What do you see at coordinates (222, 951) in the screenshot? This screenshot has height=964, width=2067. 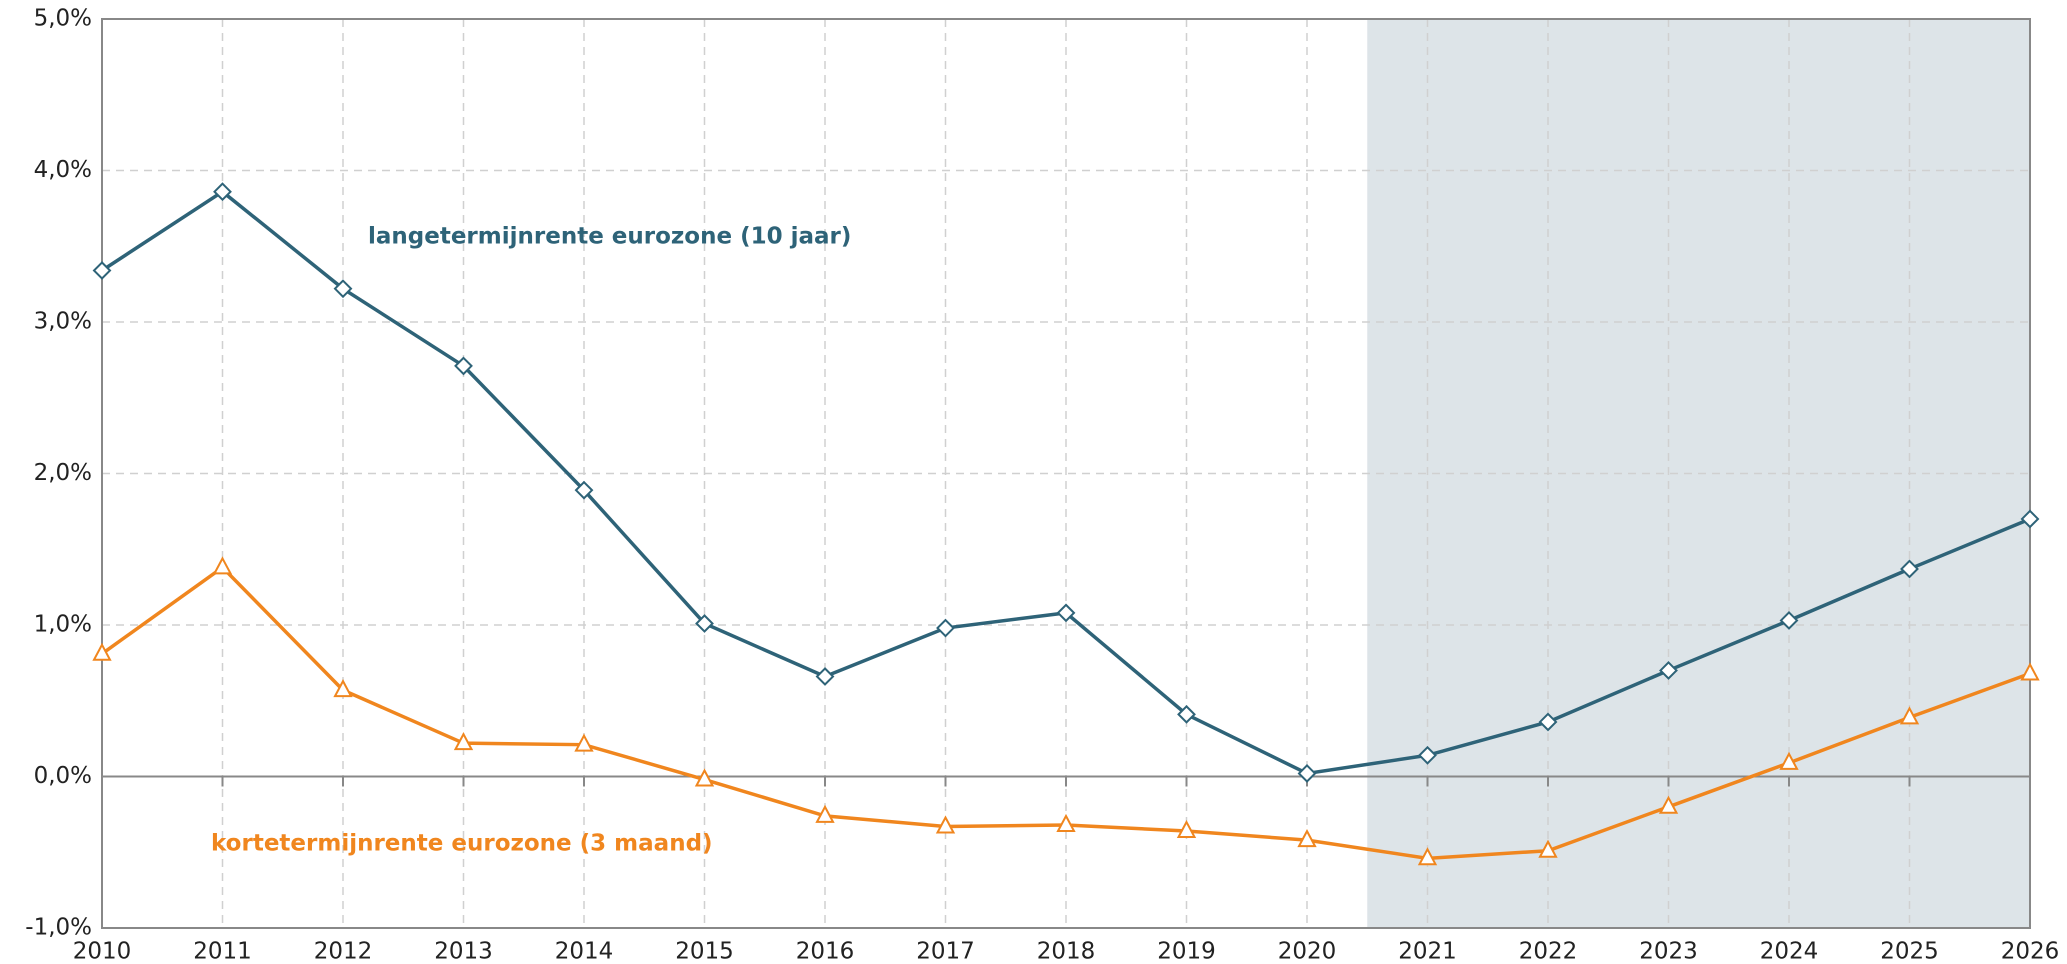 I see `x-tick-label: 2011` at bounding box center [222, 951].